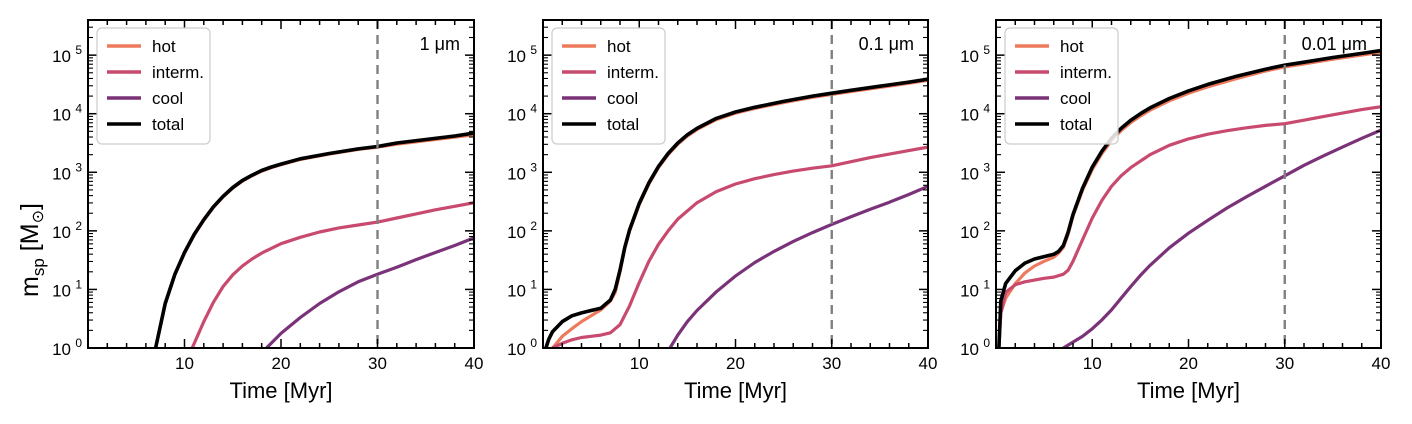  What do you see at coordinates (440, 44) in the screenshot?
I see `grain-size-annotation: 1 μm` at bounding box center [440, 44].